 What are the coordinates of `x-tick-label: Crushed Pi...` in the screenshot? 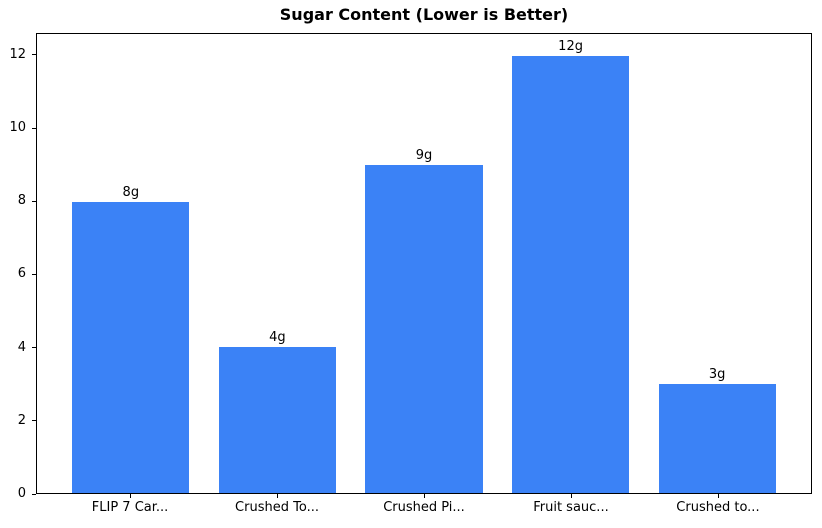 It's located at (424, 507).